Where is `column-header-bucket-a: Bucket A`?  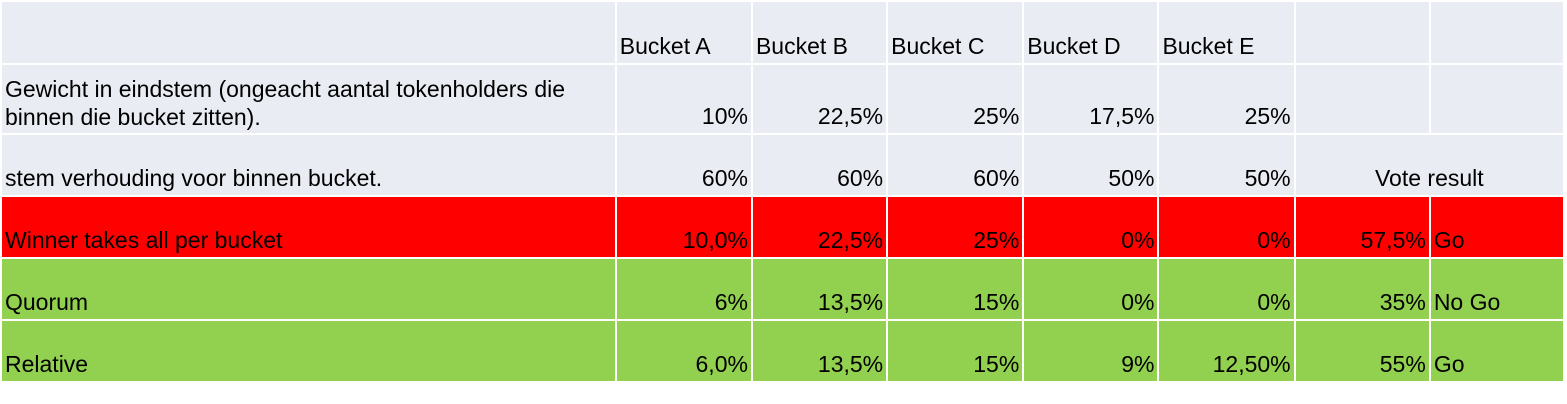 column-header-bucket-a: Bucket A is located at coordinates (684, 33).